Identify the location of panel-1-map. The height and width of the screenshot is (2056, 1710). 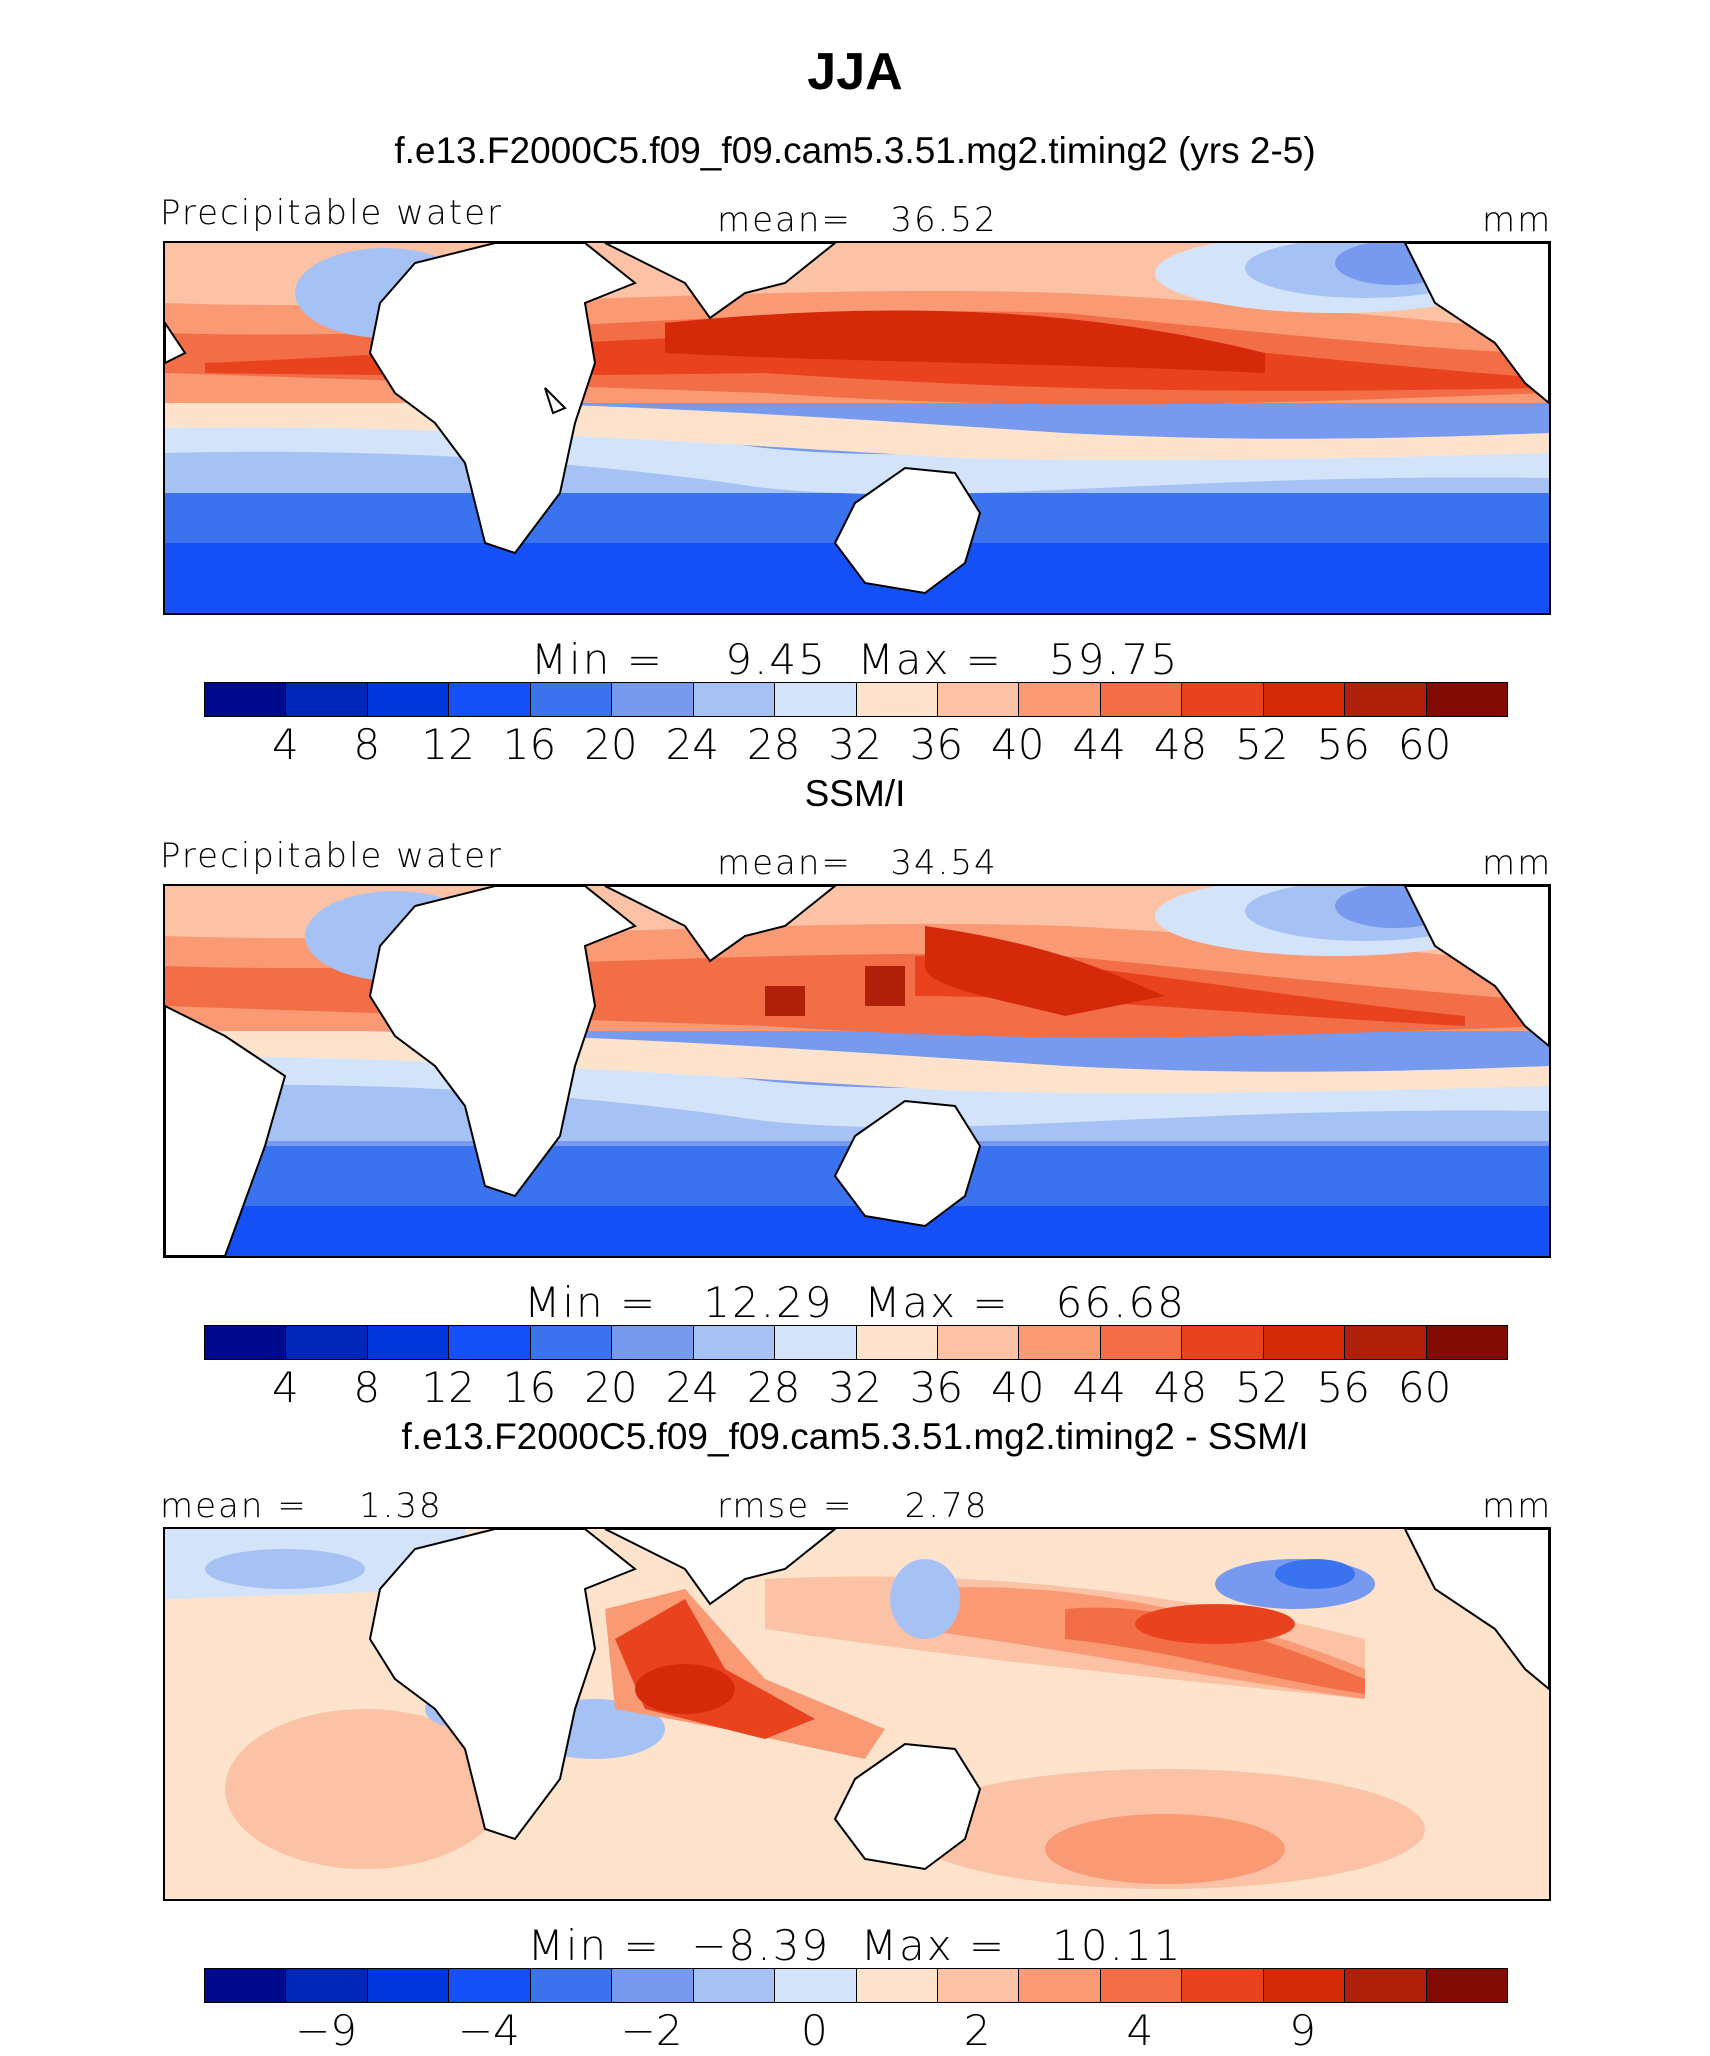
(857, 428).